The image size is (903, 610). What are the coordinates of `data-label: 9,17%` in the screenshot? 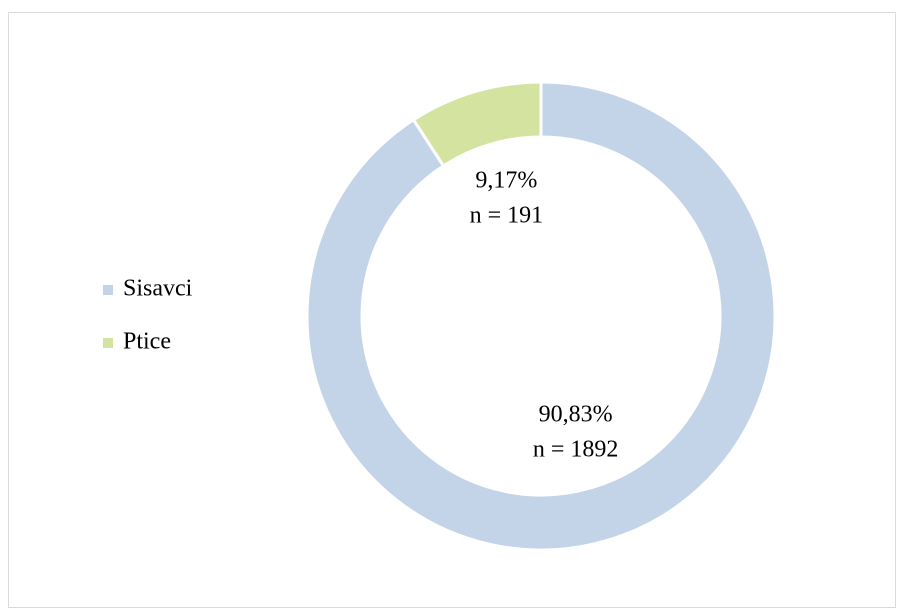 It's located at (506, 181).